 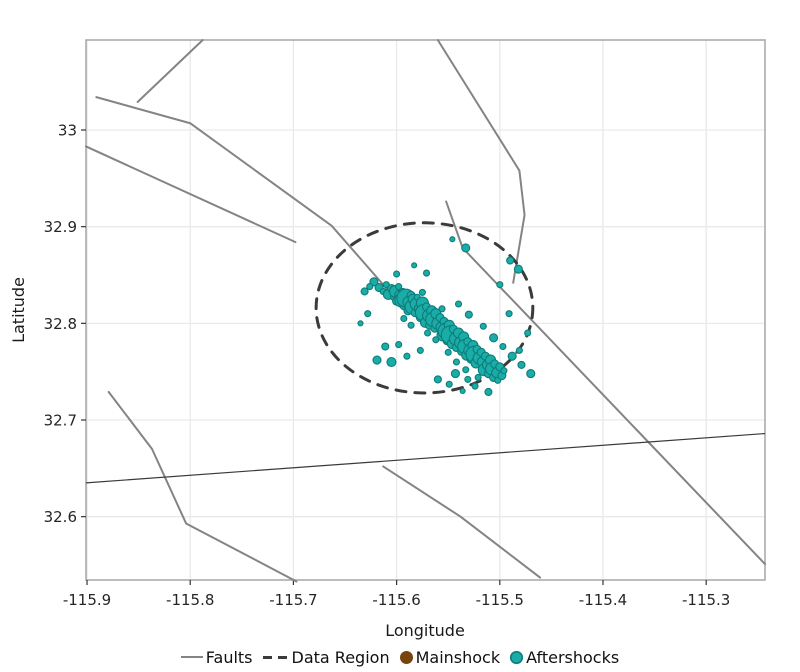 I want to click on y-axis-title: Latitude, so click(x=18, y=310).